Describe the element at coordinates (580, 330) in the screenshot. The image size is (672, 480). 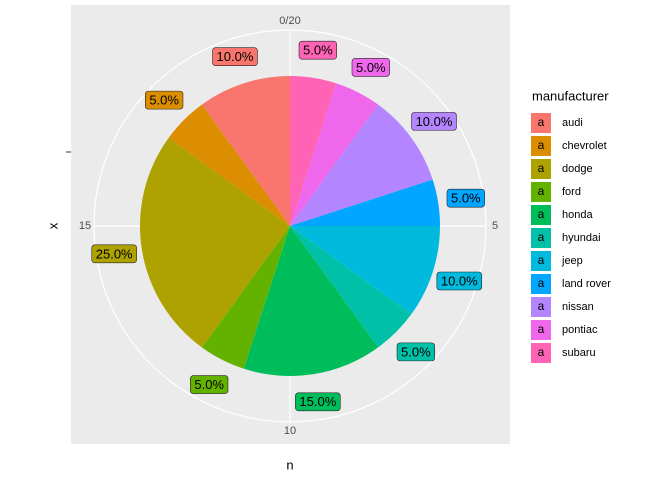
I see `legend-label: pontiac` at that location.